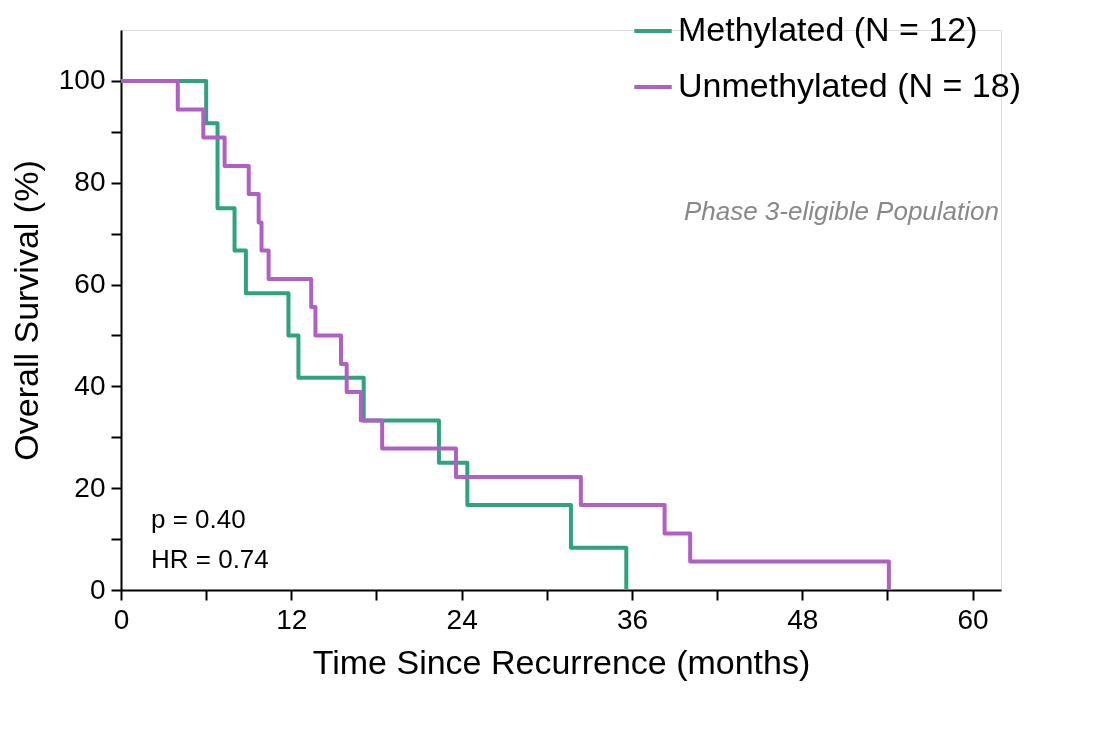 This screenshot has width=1120, height=752. Describe the element at coordinates (803, 619) in the screenshot. I see `x-tick-label: 48` at that location.